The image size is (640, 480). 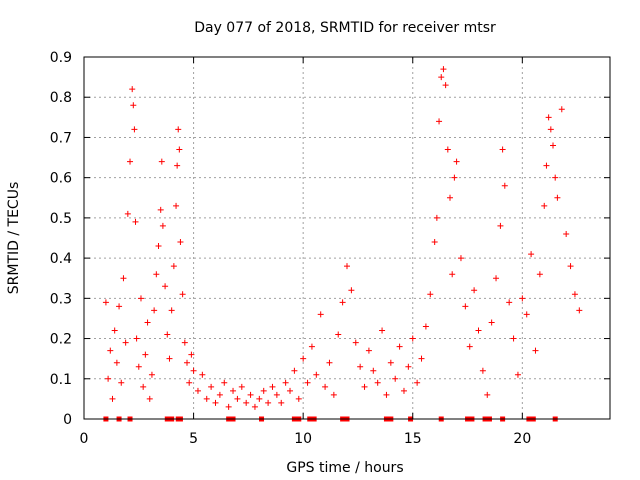 What do you see at coordinates (61, 259) in the screenshot?
I see `y-tick-label: 0.4` at bounding box center [61, 259].